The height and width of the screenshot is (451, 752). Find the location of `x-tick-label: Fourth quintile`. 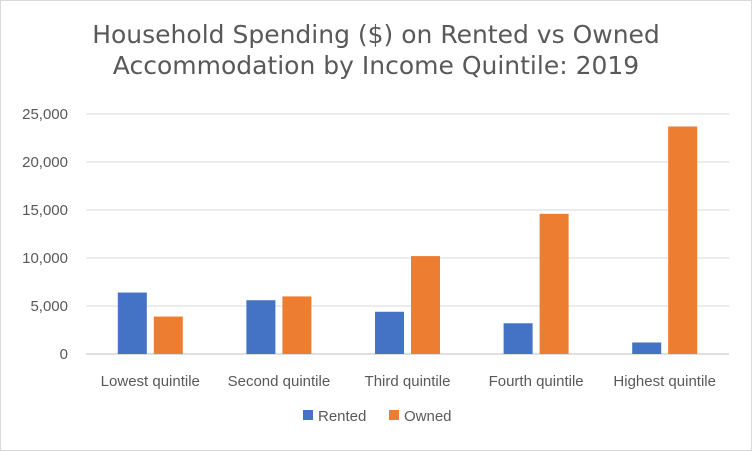

x-tick-label: Fourth quintile is located at coordinates (536, 381).